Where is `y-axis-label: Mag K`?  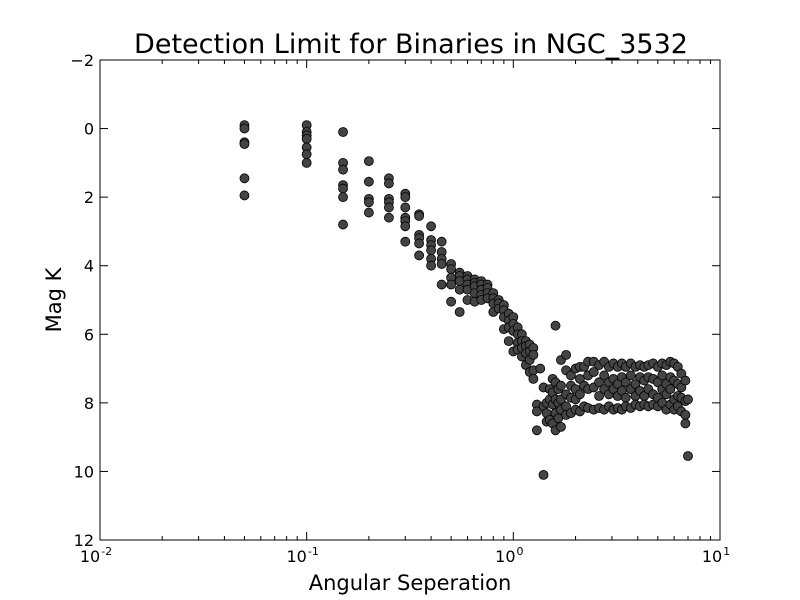 y-axis-label: Mag K is located at coordinates (54, 299).